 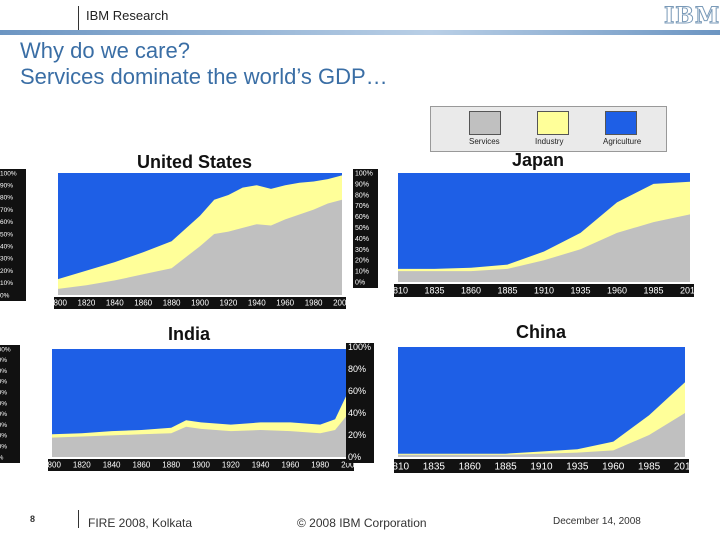 What do you see at coordinates (82, 465) in the screenshot?
I see `x-tick-label: 1820` at bounding box center [82, 465].